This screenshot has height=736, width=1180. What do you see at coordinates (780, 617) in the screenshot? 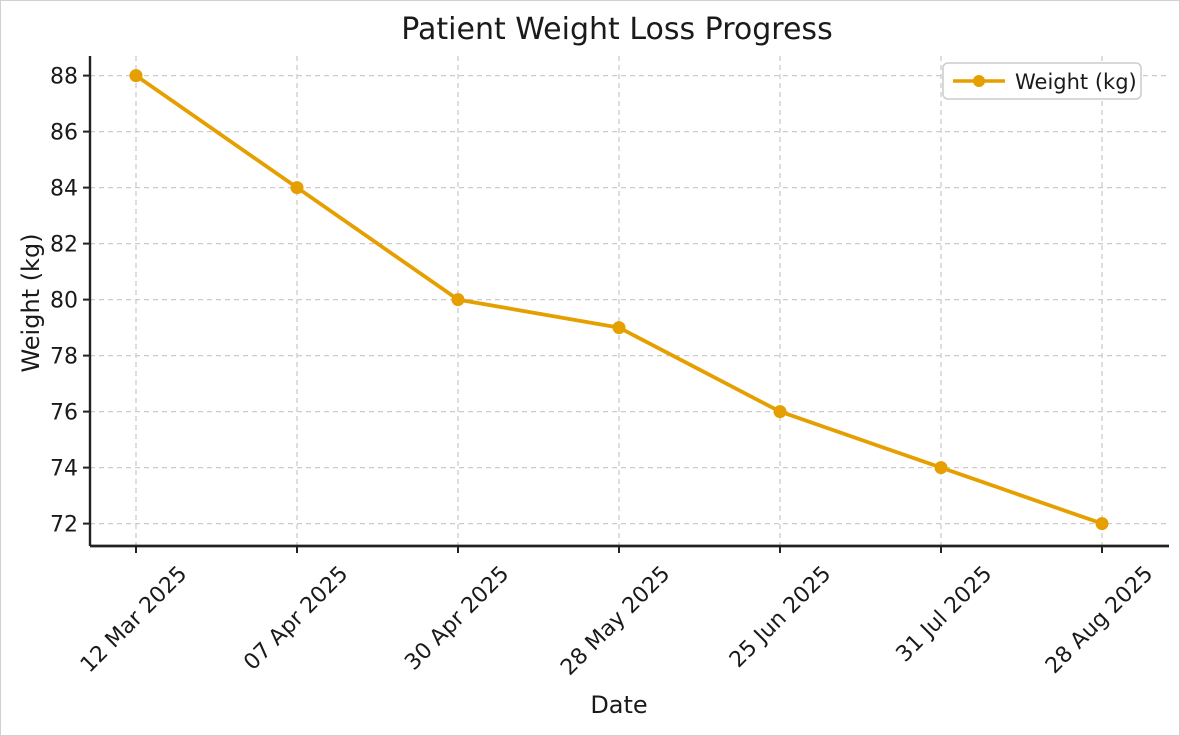
I see `x-tick-label: 25 Jun 2025` at bounding box center [780, 617].